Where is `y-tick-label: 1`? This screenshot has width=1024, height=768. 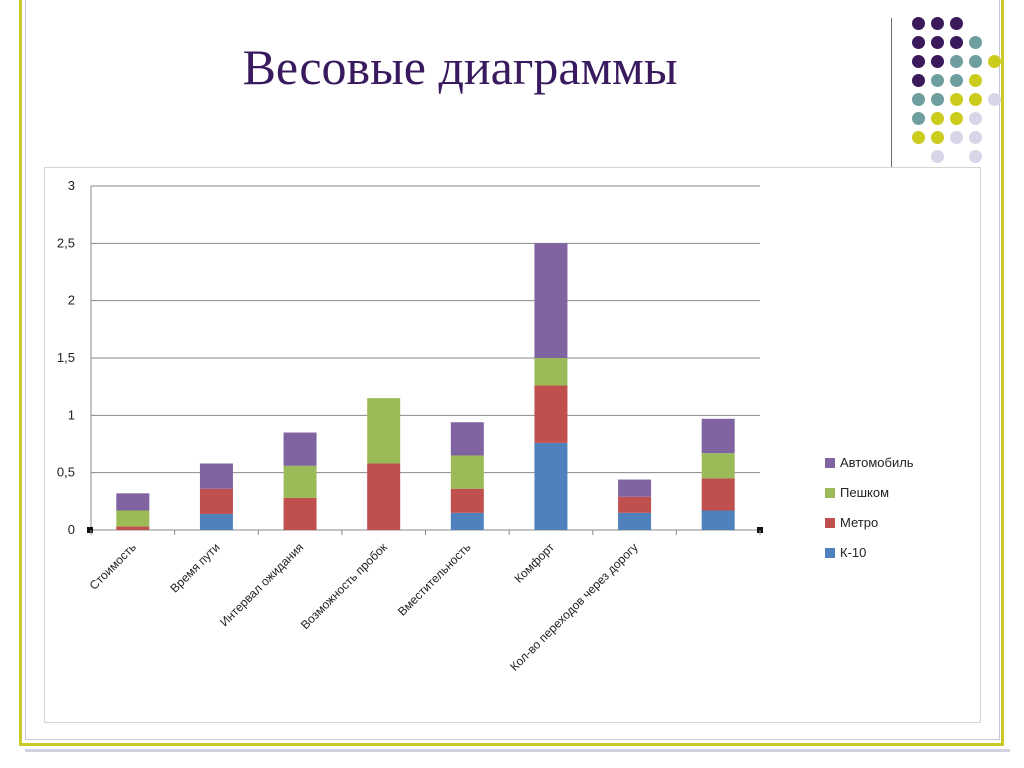
y-tick-label: 1 is located at coordinates (71, 414).